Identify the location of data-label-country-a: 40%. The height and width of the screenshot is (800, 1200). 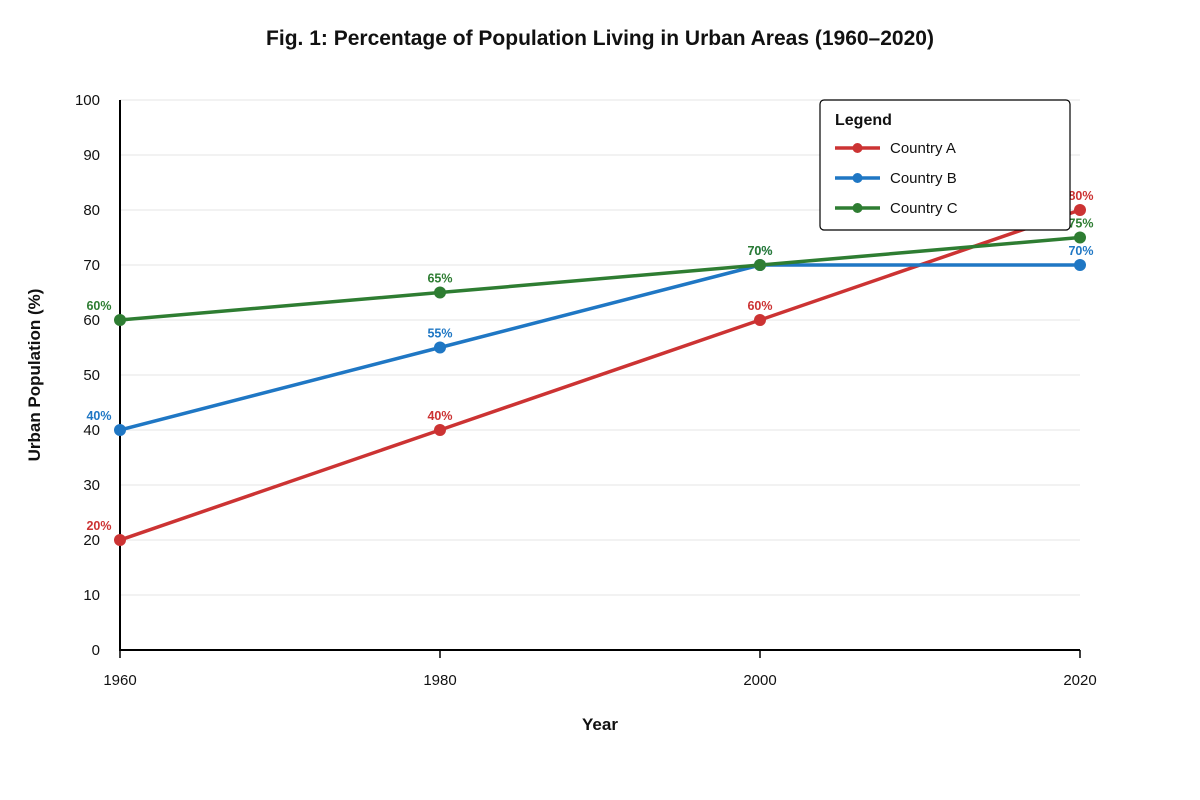
(439, 416).